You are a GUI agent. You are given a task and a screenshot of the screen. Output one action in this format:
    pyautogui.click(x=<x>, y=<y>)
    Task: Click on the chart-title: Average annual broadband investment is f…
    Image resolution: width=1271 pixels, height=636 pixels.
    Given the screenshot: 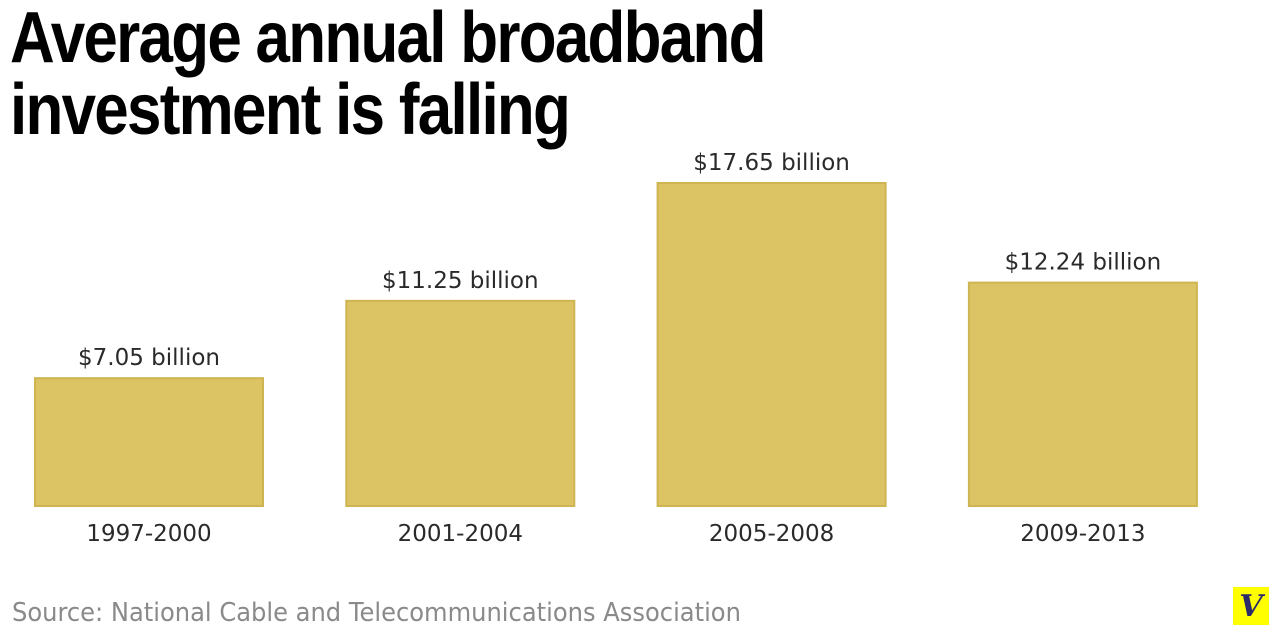 What is the action you would take?
    pyautogui.click(x=388, y=75)
    